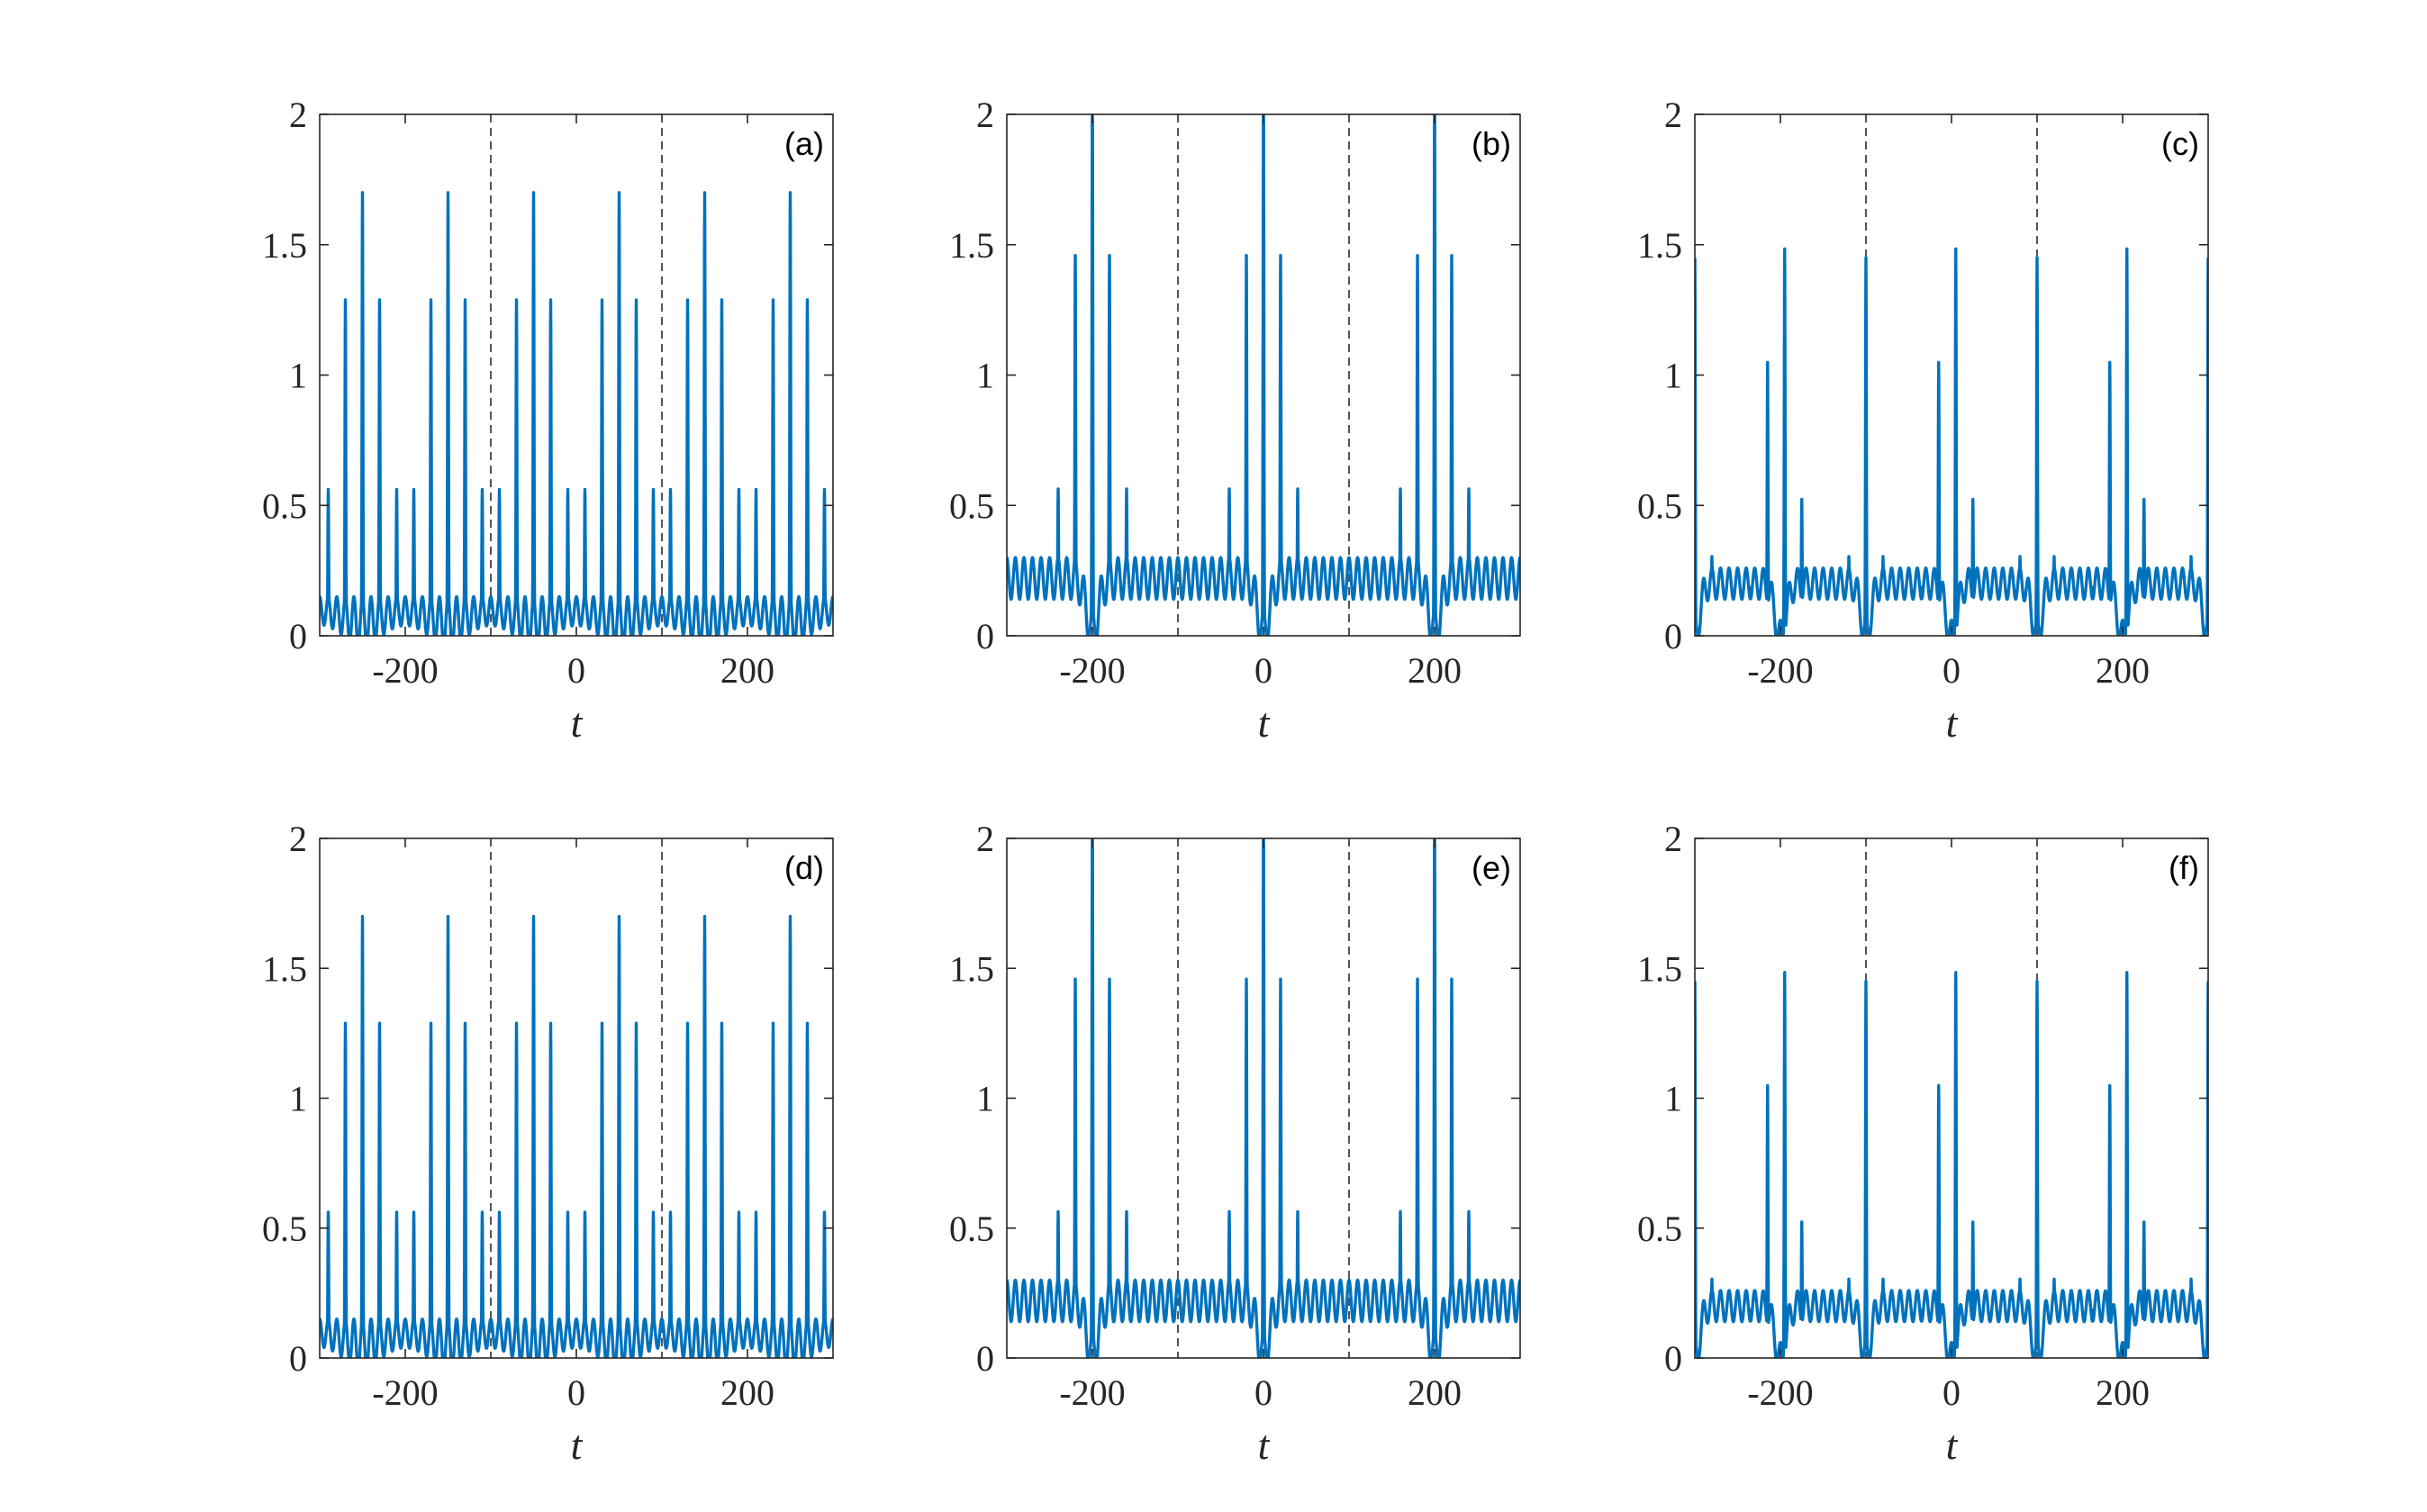 The image size is (2427, 1512). Describe the element at coordinates (1491, 867) in the screenshot. I see `panel-label: (e)` at that location.